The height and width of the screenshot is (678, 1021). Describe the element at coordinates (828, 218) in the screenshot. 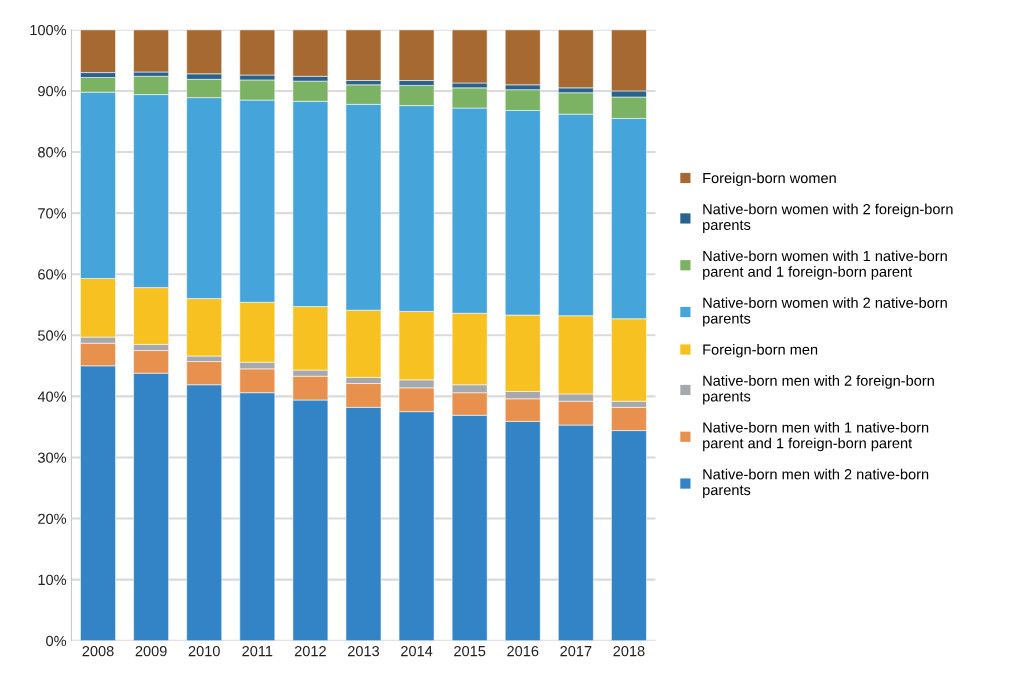

I see `legend-label: Native-born women with 2 foreign-born parents` at that location.